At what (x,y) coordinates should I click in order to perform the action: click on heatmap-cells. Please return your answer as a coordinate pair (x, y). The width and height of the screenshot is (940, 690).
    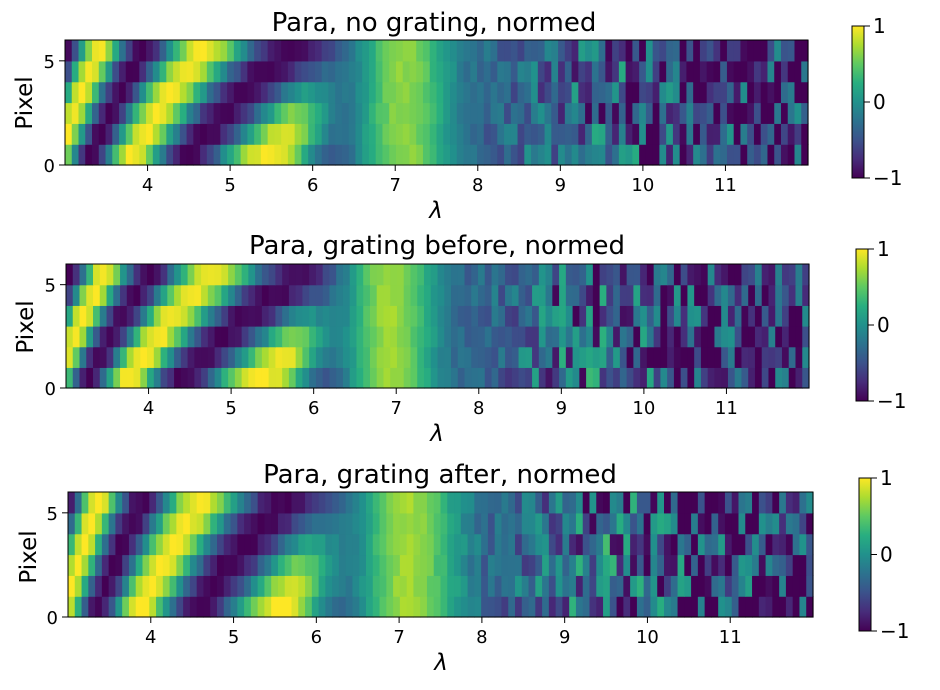
    Looking at the image, I should click on (437, 103).